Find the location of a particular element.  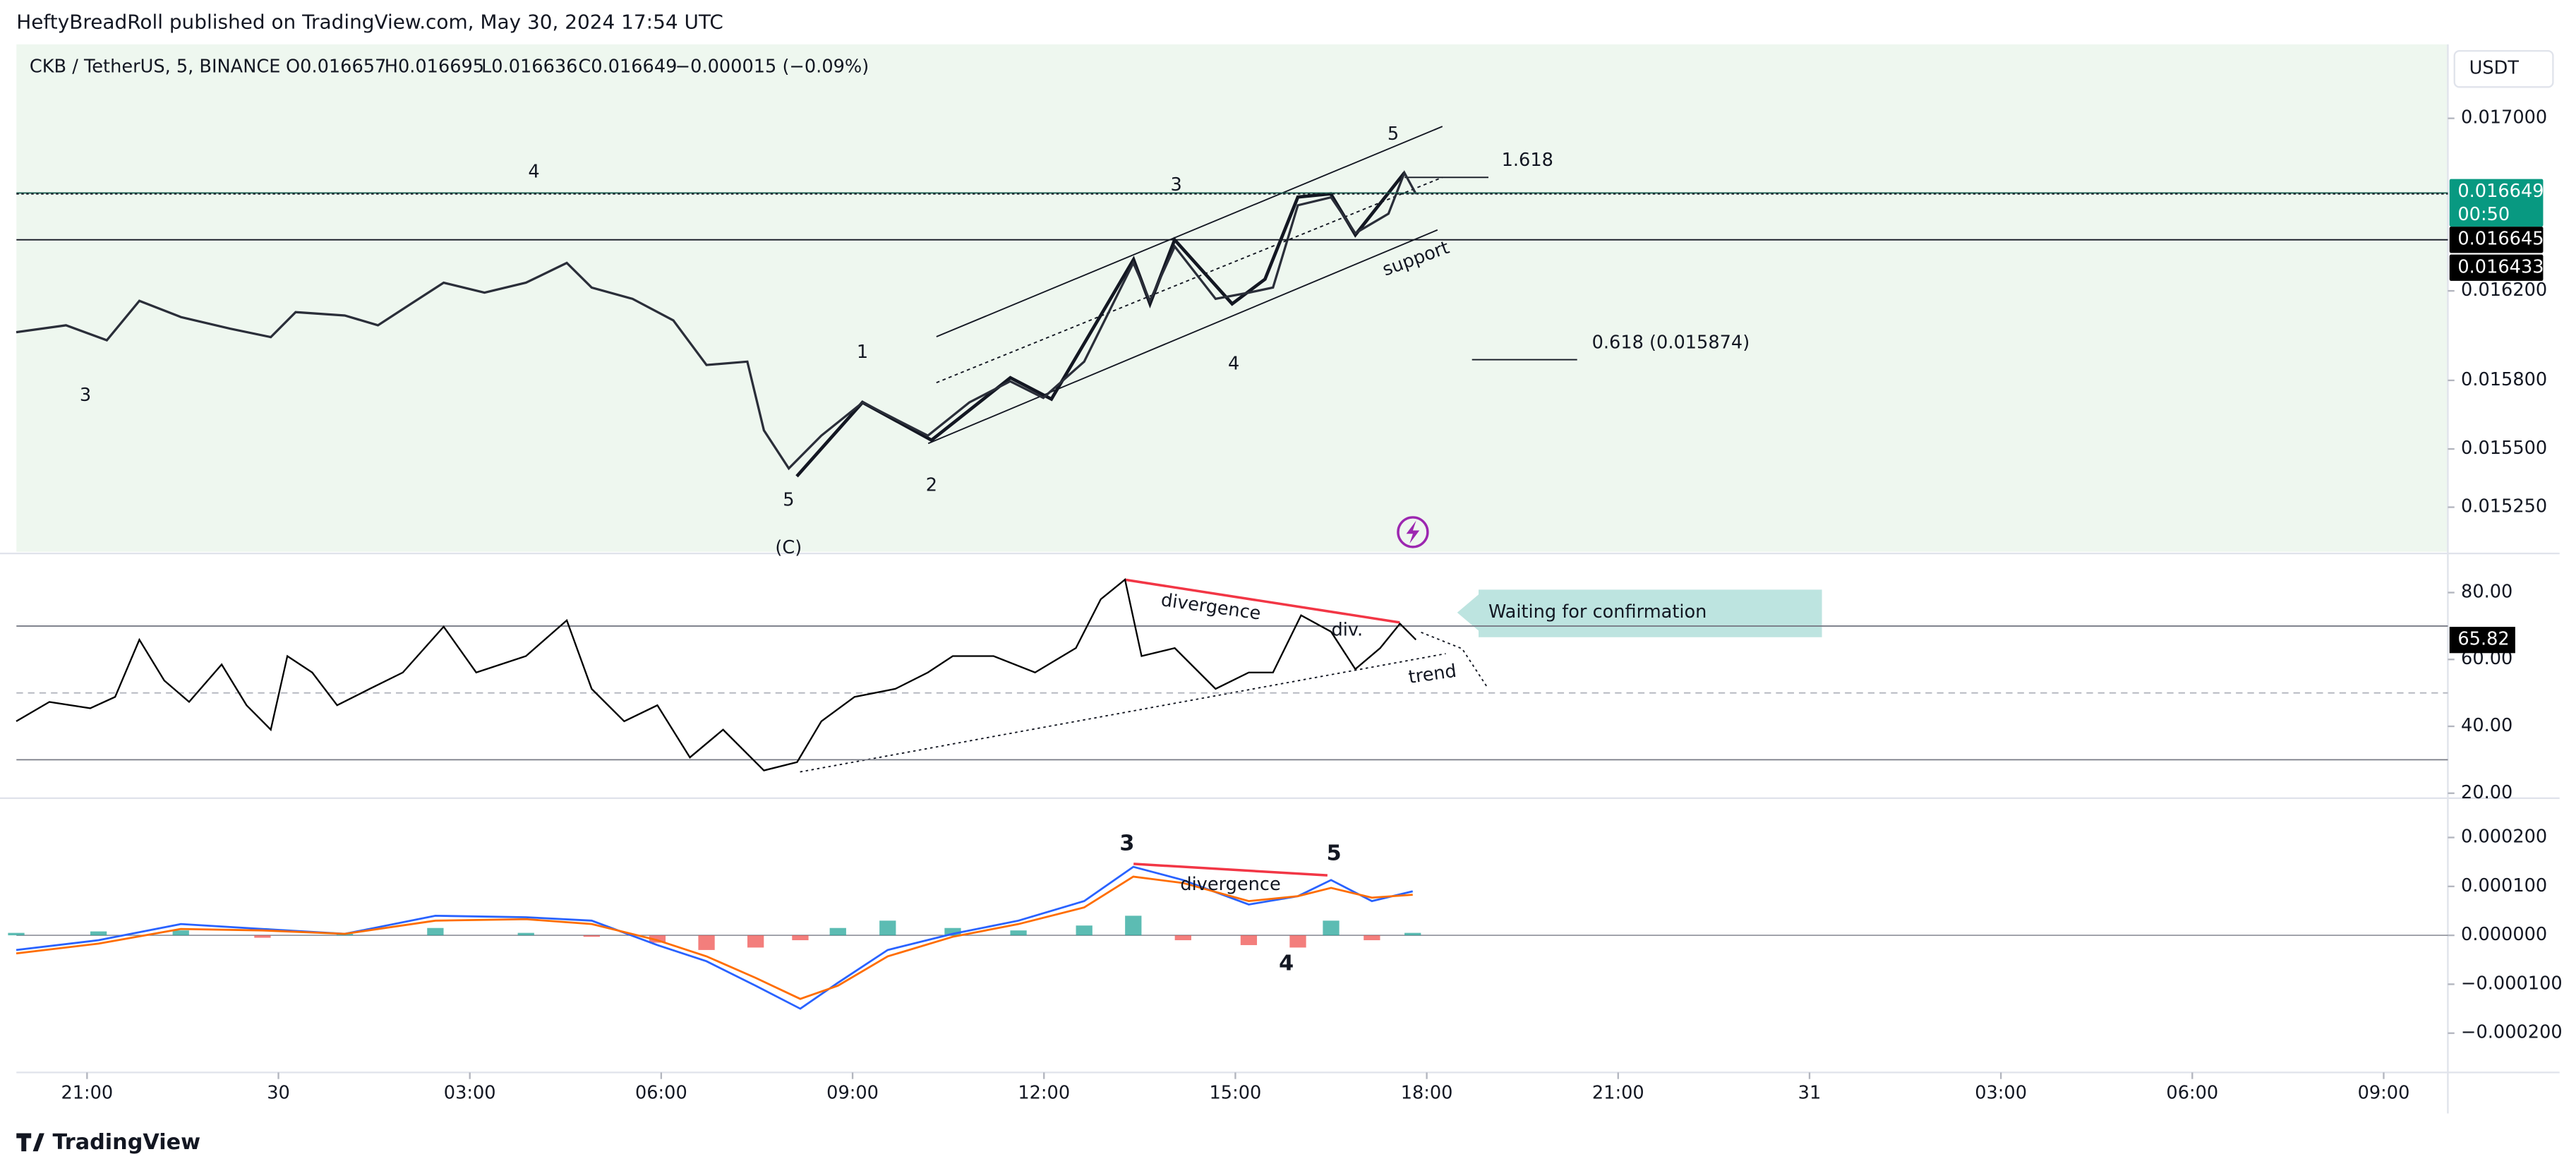

annotation: trend is located at coordinates (1432, 674).